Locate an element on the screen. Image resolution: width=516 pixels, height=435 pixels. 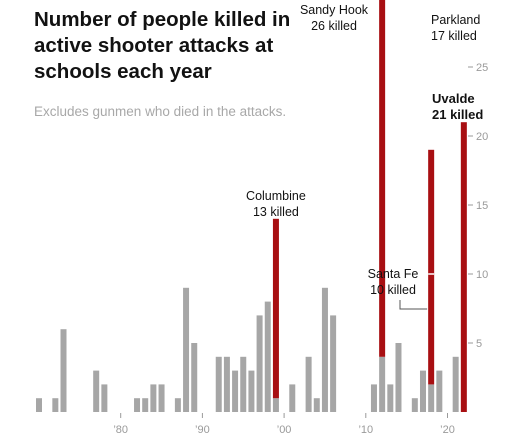
bar-other-1993 is located at coordinates (226, 384).